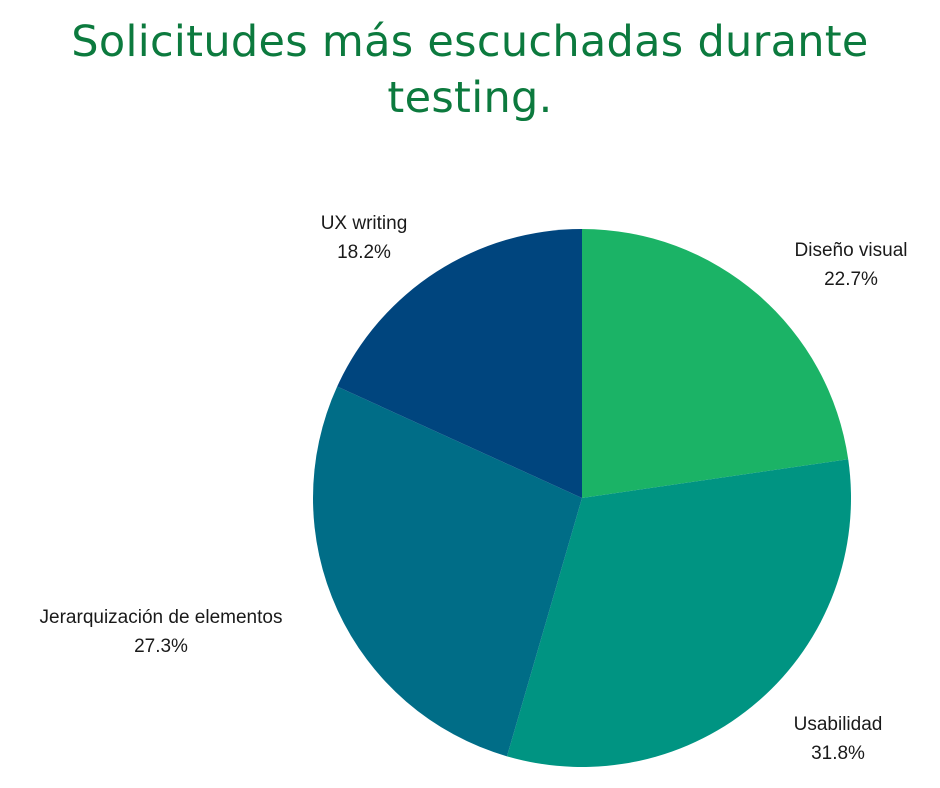 The width and height of the screenshot is (940, 788). Describe the element at coordinates (715, 363) in the screenshot. I see `pie-slice-diseño-visual` at that location.